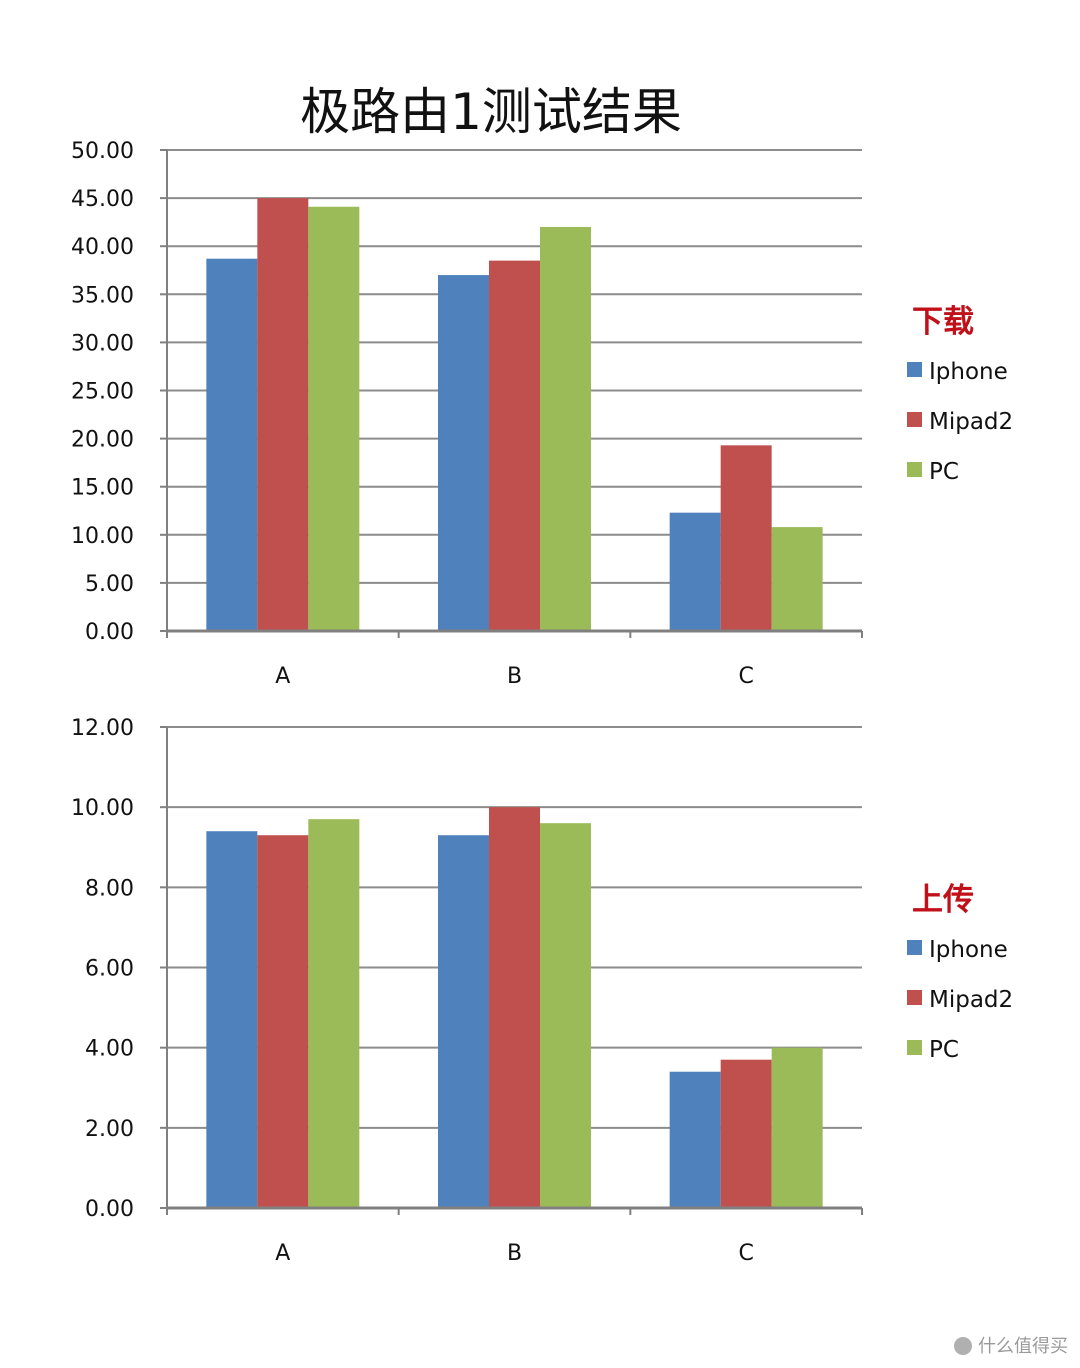 This screenshot has height=1368, width=1080. Describe the element at coordinates (914, 469) in the screenshot. I see `download-legend-swatch-pc` at that location.